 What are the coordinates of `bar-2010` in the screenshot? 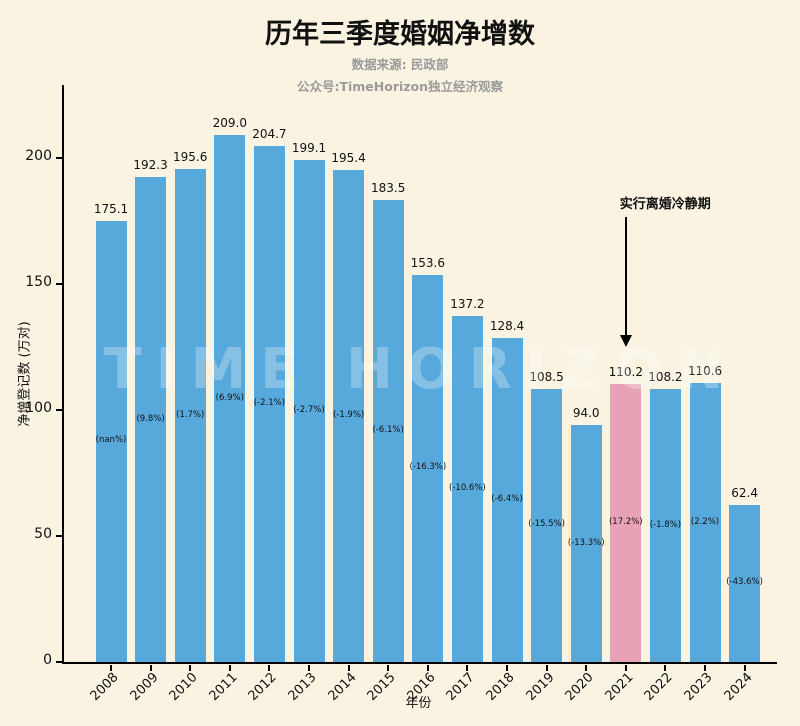 It's located at (190, 415).